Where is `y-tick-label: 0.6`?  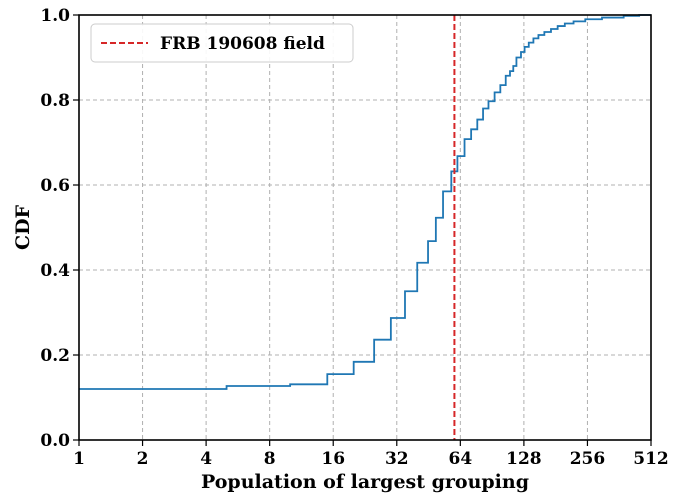 y-tick-label: 0.6 is located at coordinates (55, 186).